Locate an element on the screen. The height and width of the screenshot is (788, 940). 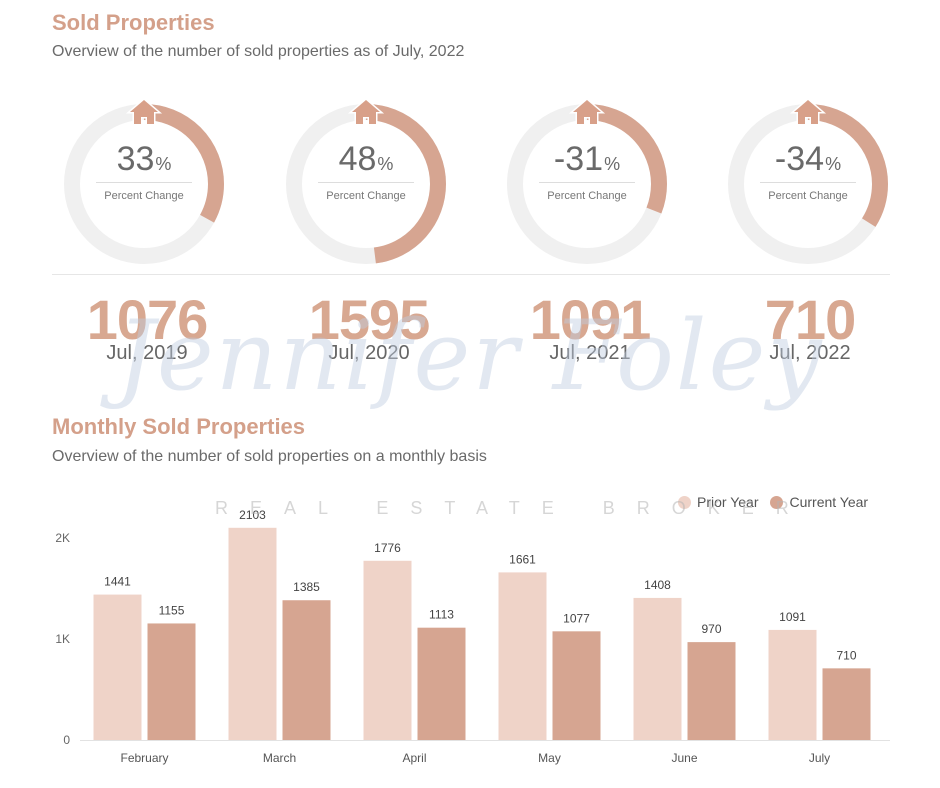
percent-change-donut: -31% Percent Change is located at coordinates (587, 181).